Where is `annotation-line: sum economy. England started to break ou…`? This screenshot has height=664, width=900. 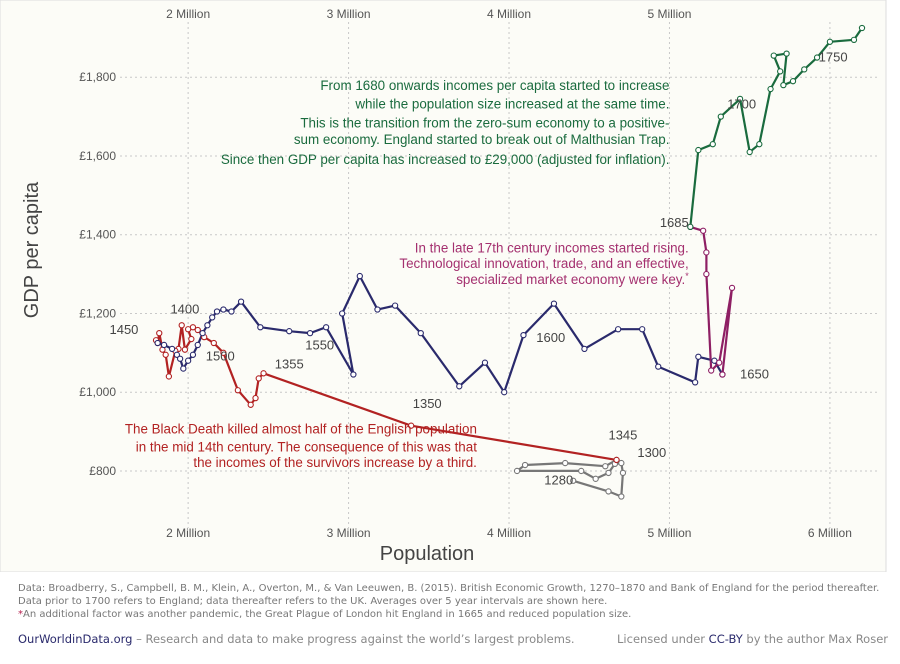
annotation-line: sum economy. England started to break ou… is located at coordinates (482, 139).